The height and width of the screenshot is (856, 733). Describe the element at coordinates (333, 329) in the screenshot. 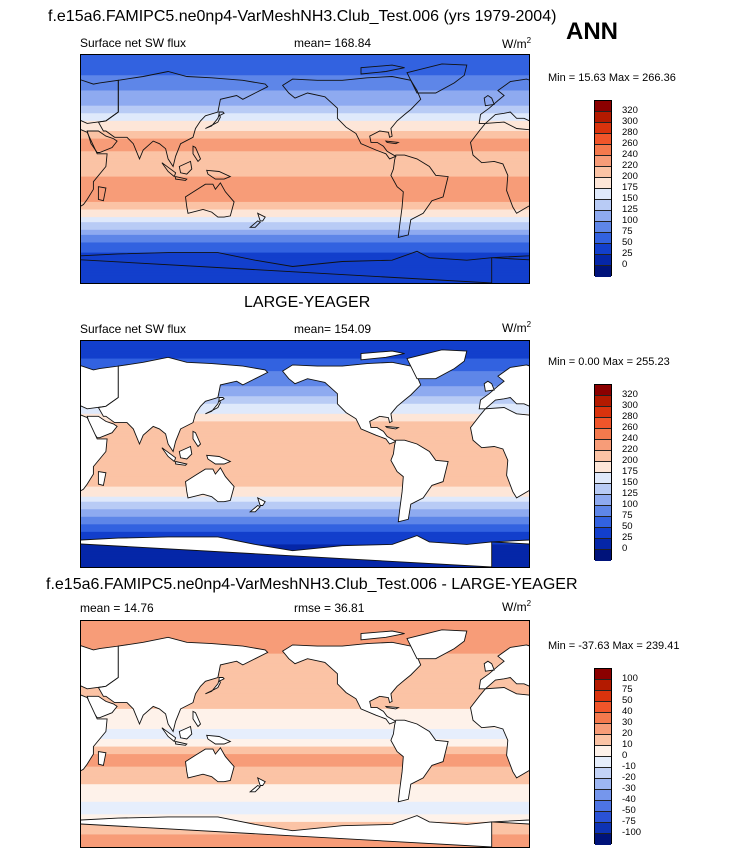

I see `panel2-mean-label: mean= 154.09` at that location.